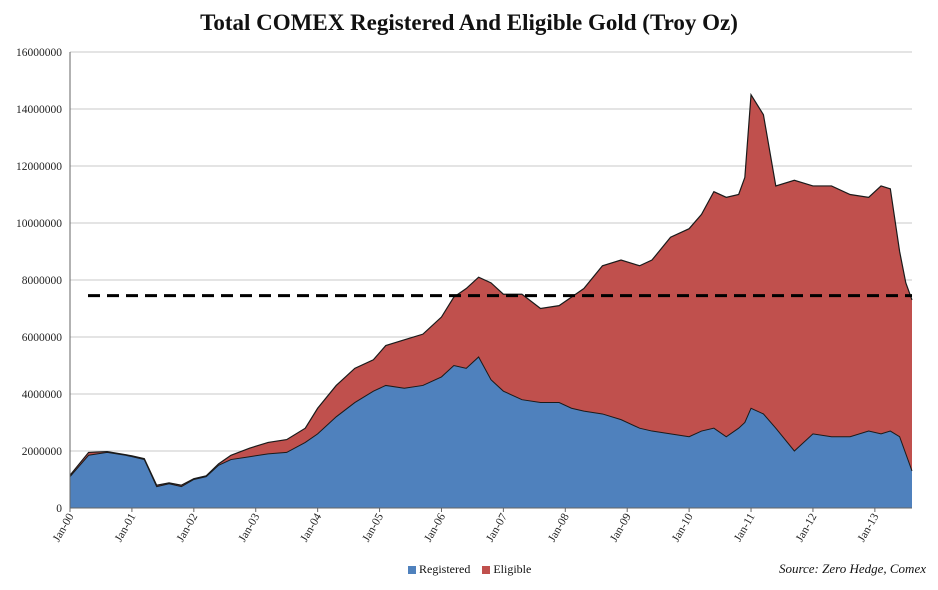 Image resolution: width=938 pixels, height=590 pixels. Describe the element at coordinates (42, 338) in the screenshot. I see `y-tick-label: 6000000` at that location.